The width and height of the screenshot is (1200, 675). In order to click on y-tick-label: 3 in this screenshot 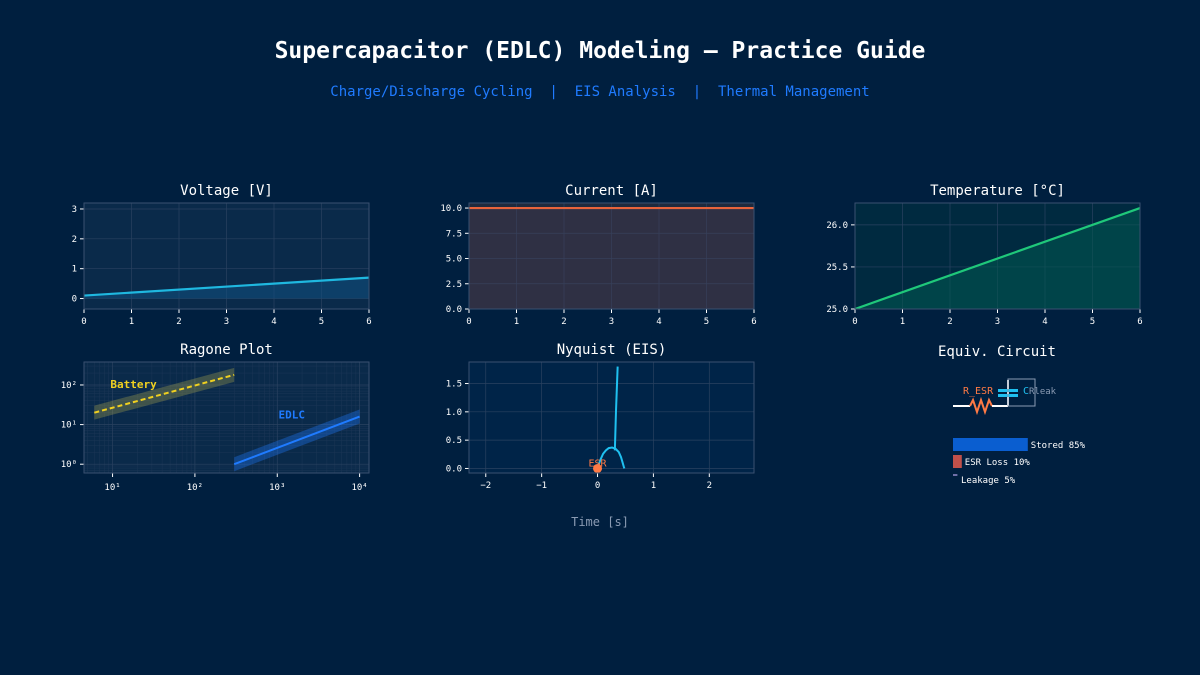, I will do `click(74, 210)`.